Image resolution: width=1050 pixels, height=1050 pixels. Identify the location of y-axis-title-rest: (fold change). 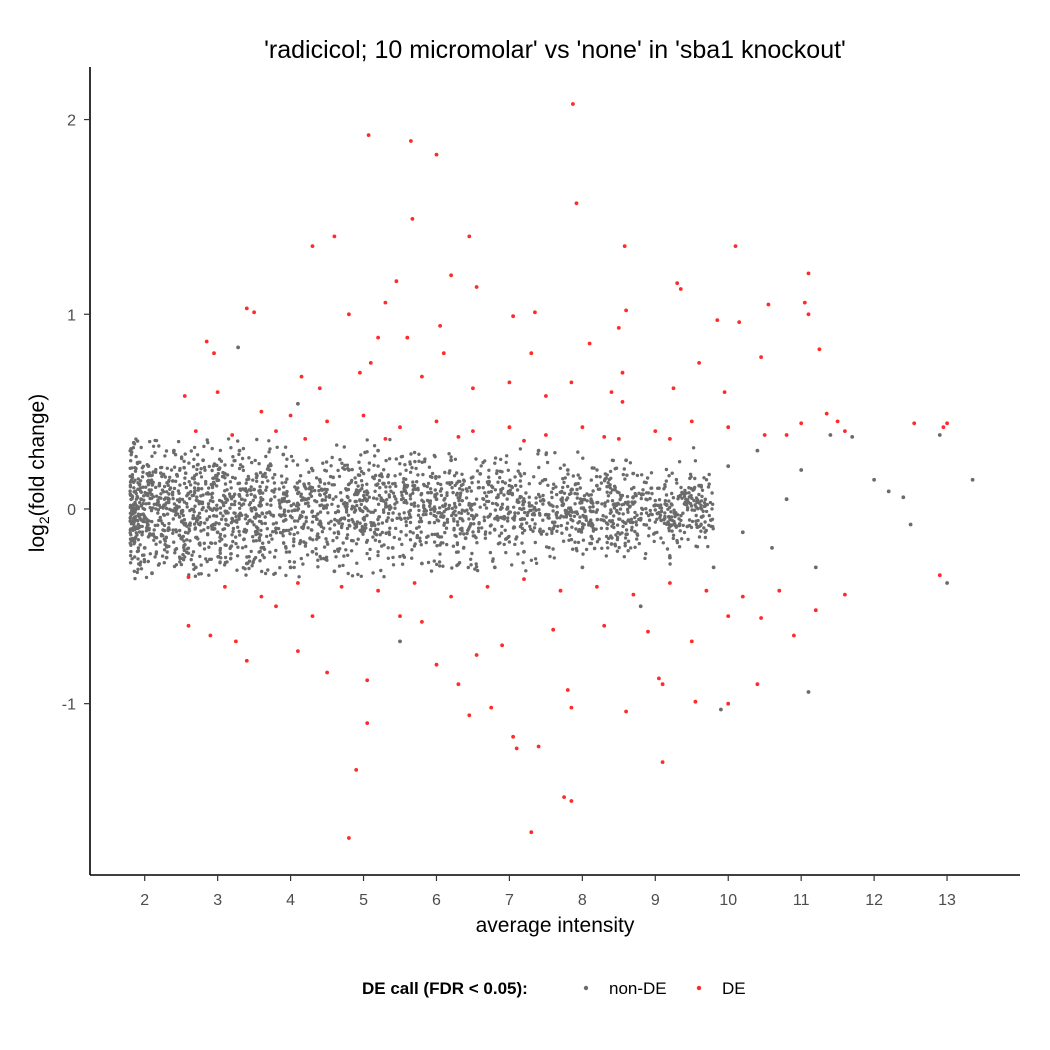
(37, 455).